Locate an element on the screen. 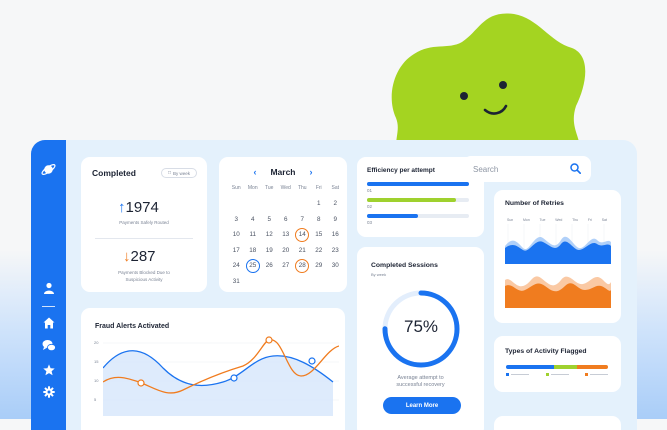  sessions-title: Completed Sessions is located at coordinates (404, 265).